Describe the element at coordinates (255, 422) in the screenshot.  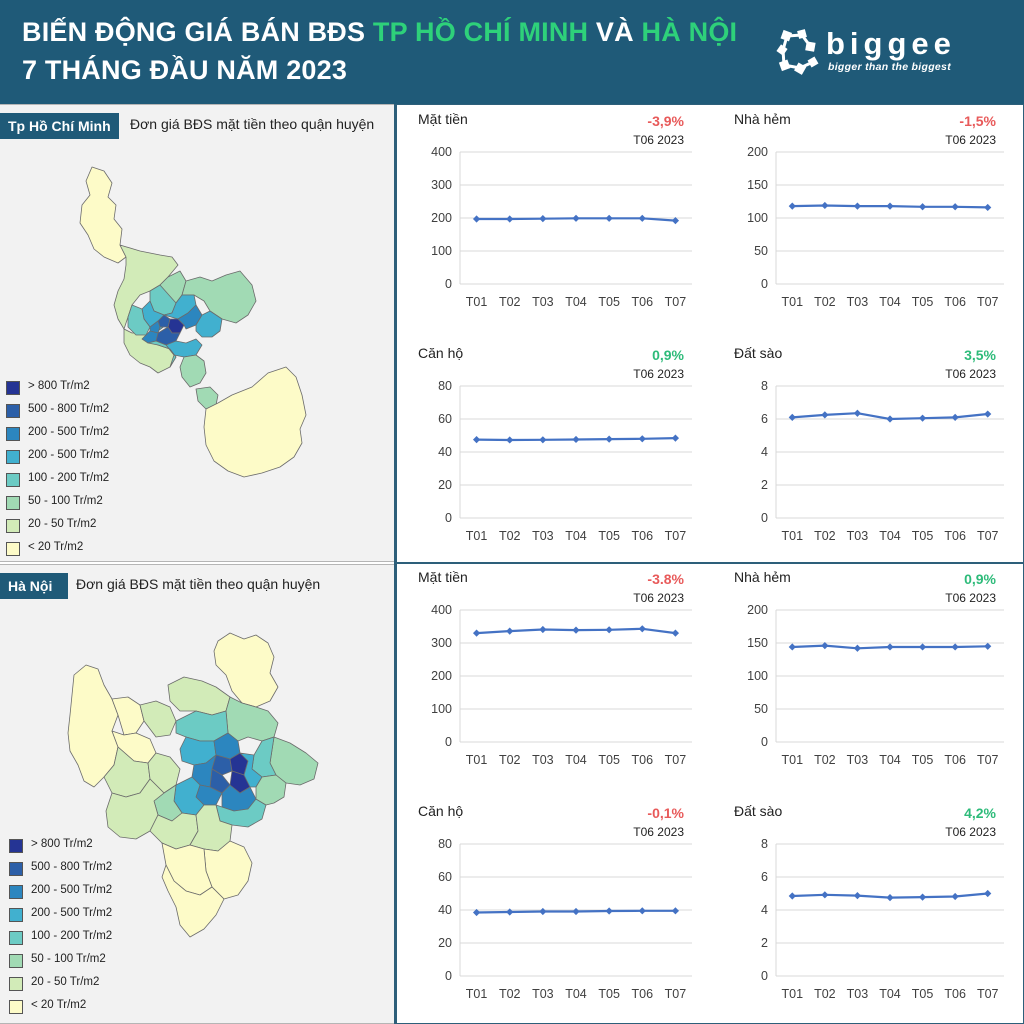
I see `hcm-district-can-gio` at that location.